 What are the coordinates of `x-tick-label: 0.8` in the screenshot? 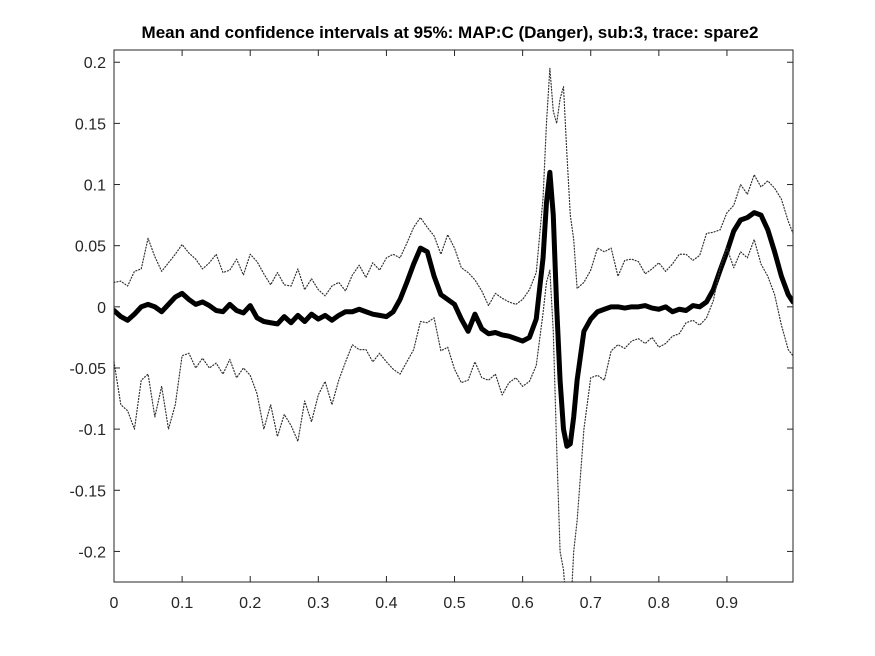 It's located at (659, 603).